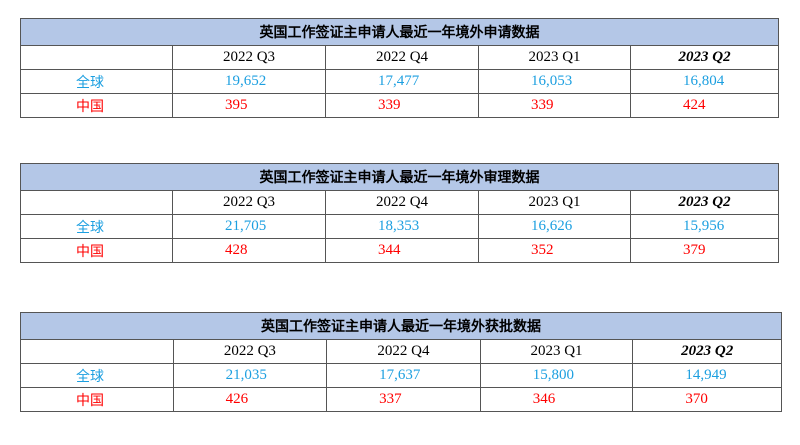  What do you see at coordinates (556, 399) in the screenshot?
I see `value-cell: 346` at bounding box center [556, 399].